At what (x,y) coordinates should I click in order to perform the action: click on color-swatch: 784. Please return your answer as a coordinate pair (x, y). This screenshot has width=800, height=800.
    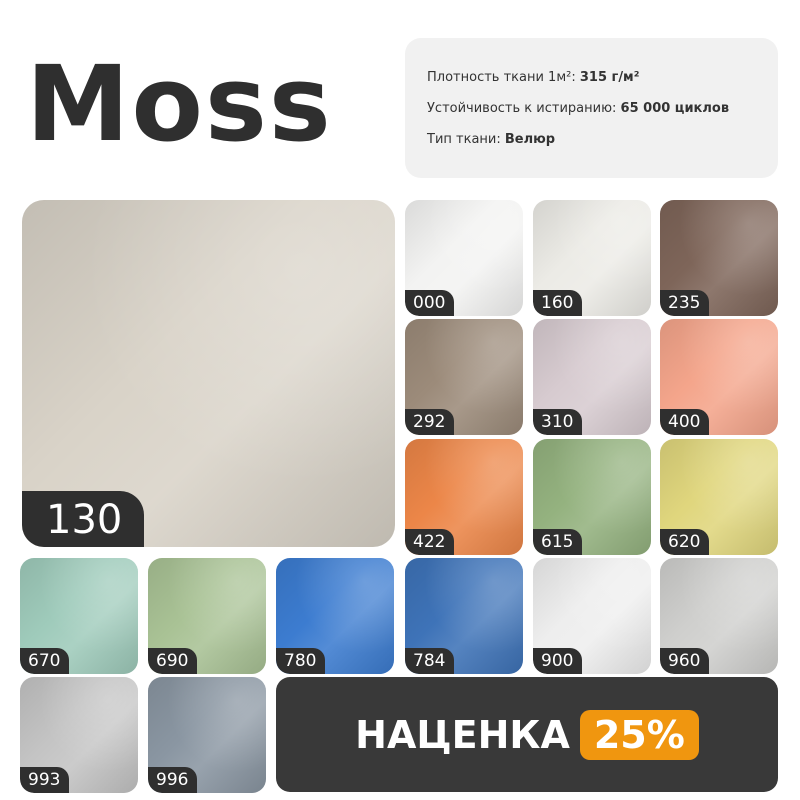
    Looking at the image, I should click on (464, 616).